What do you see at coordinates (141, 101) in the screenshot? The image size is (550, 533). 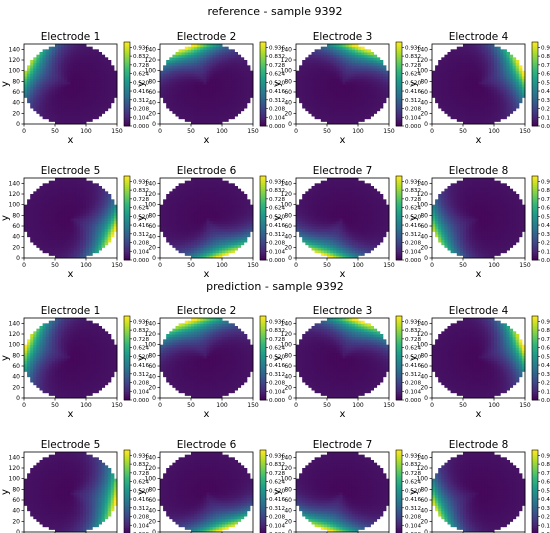 I see `colorbar-tick-label: 0.312` at bounding box center [141, 101].